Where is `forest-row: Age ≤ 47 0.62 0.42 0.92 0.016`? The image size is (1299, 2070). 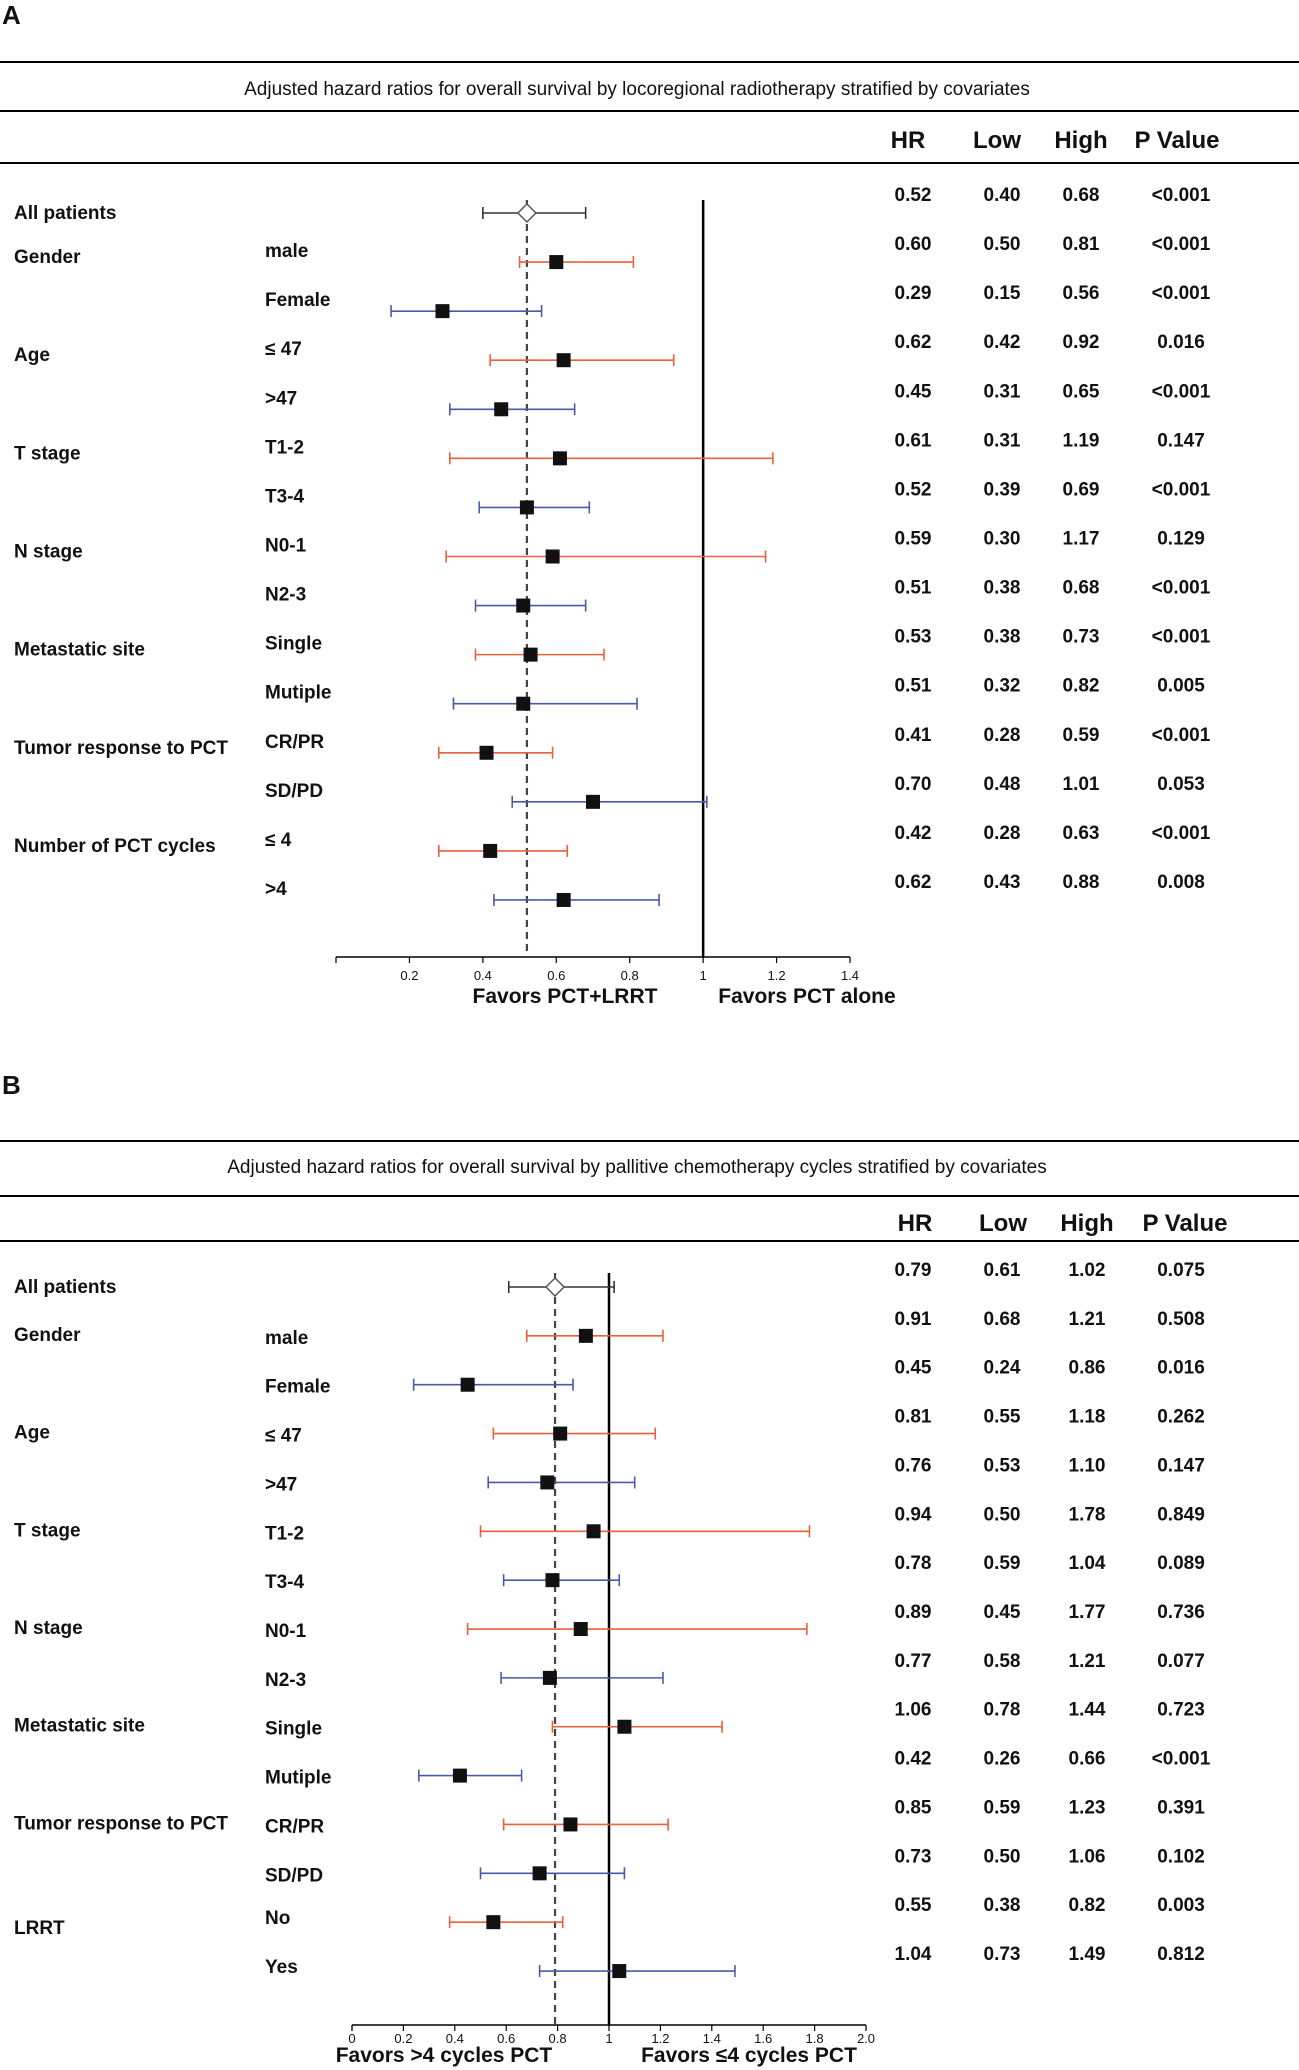
forest-row: Age ≤ 47 0.62 0.42 0.92 0.016 is located at coordinates (609, 350).